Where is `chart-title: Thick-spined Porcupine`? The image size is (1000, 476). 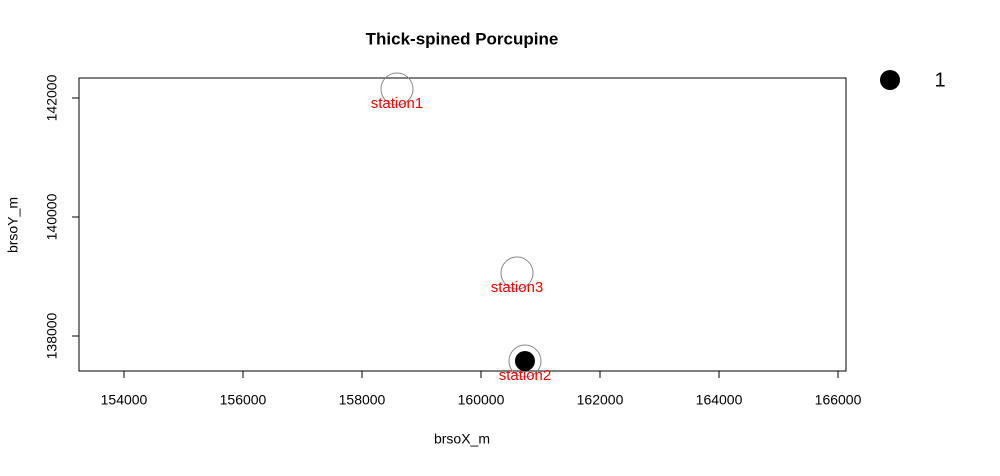
chart-title: Thick-spined Porcupine is located at coordinates (462, 38).